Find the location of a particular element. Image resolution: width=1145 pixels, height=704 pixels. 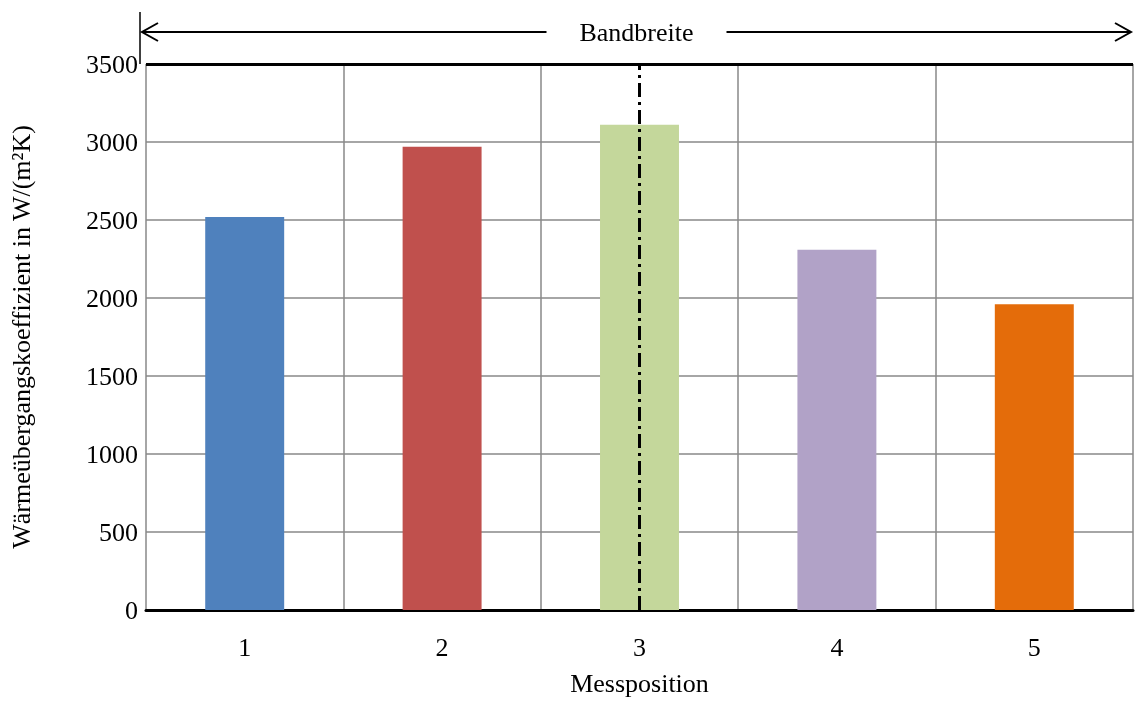

y-tick-label: 3500 is located at coordinates (112, 64).